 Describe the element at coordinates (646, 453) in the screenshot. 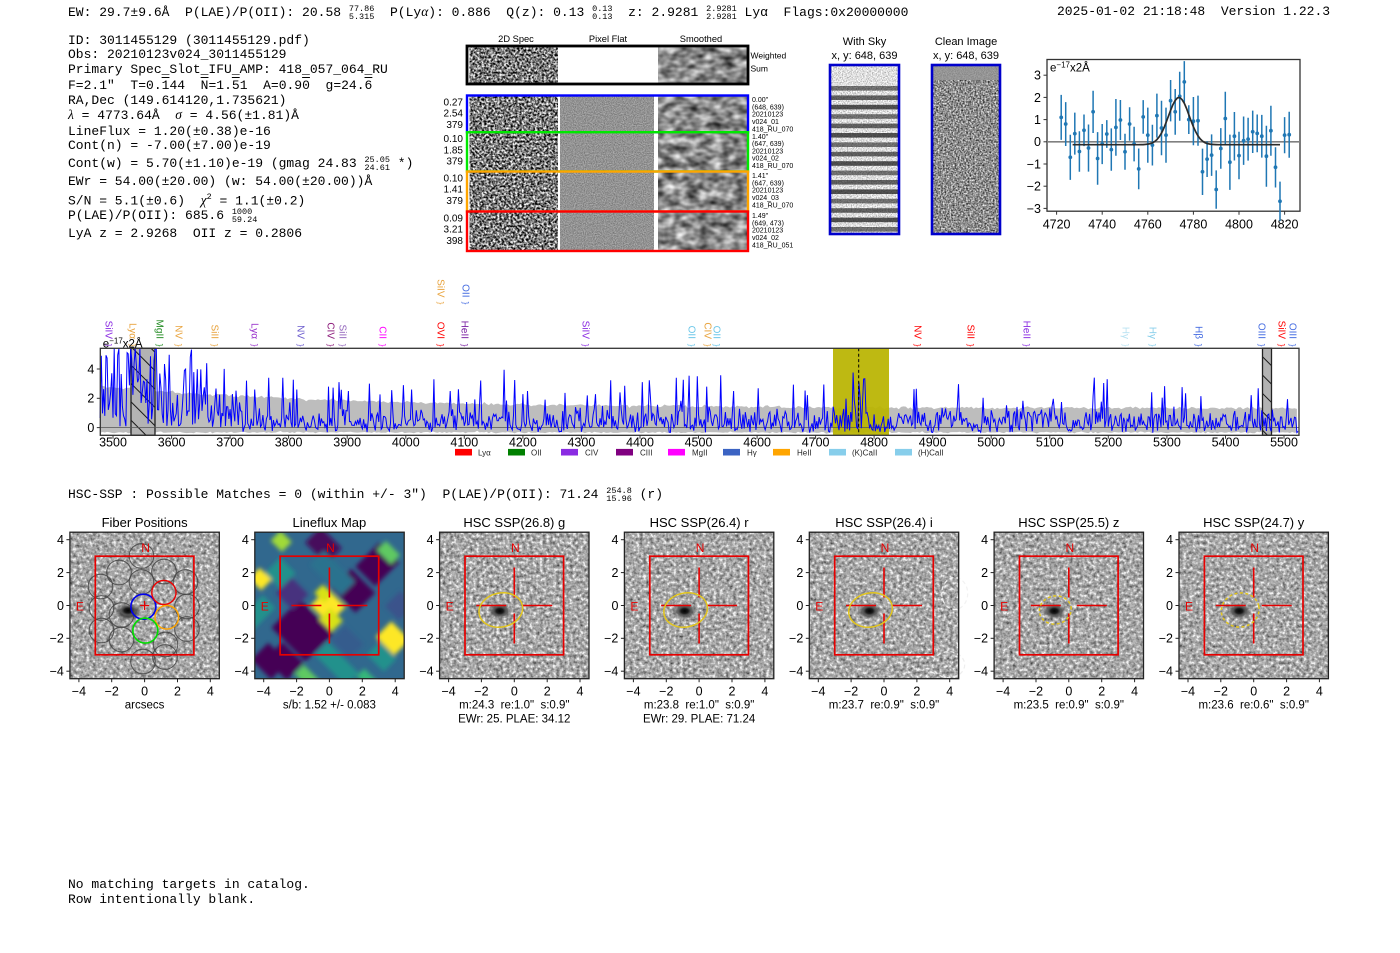

I see `svg-text: CIII` at that location.